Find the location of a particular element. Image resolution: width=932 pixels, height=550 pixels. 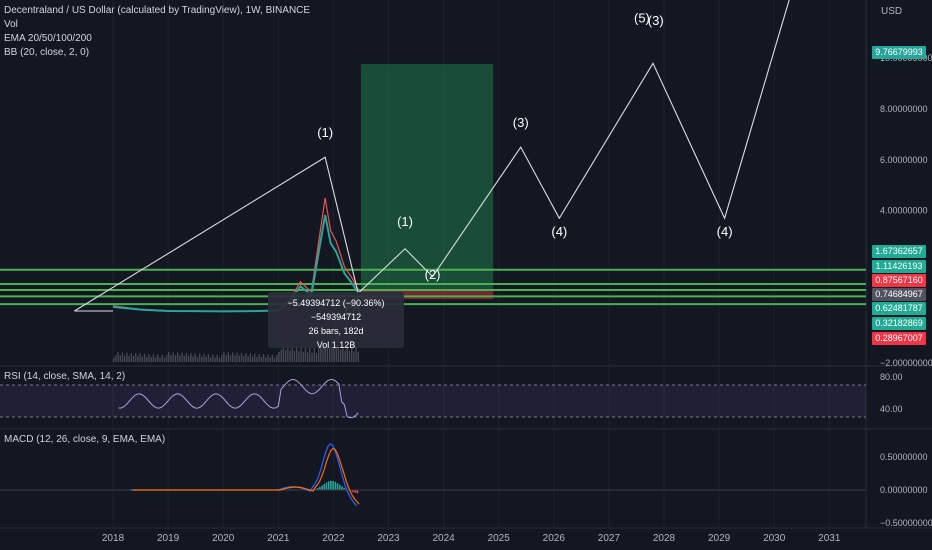

rsi-title: RSI (14, close, SMA, 14, 2) is located at coordinates (65, 376).